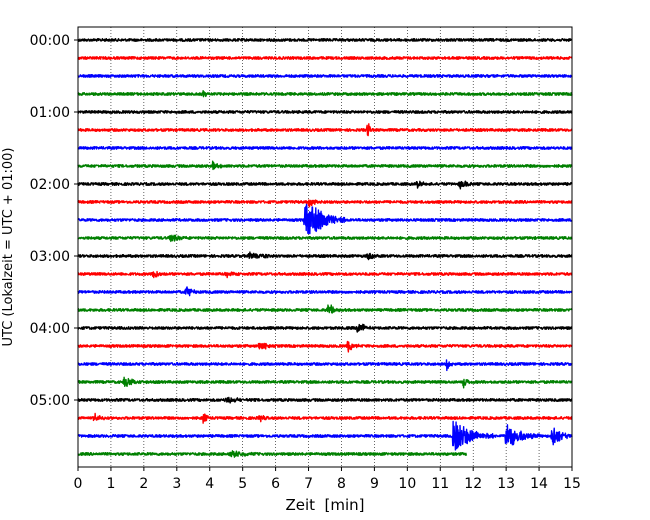  What do you see at coordinates (407, 484) in the screenshot?
I see `x-tick-label: 10` at bounding box center [407, 484].